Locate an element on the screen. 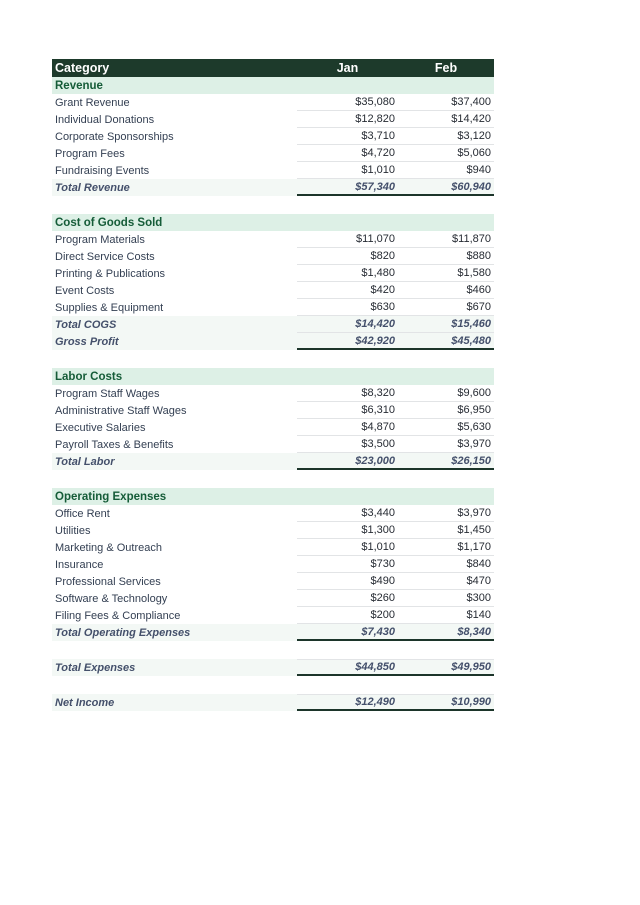 The height and width of the screenshot is (905, 640). row-label: Filing Fees & Compliance is located at coordinates (118, 615).